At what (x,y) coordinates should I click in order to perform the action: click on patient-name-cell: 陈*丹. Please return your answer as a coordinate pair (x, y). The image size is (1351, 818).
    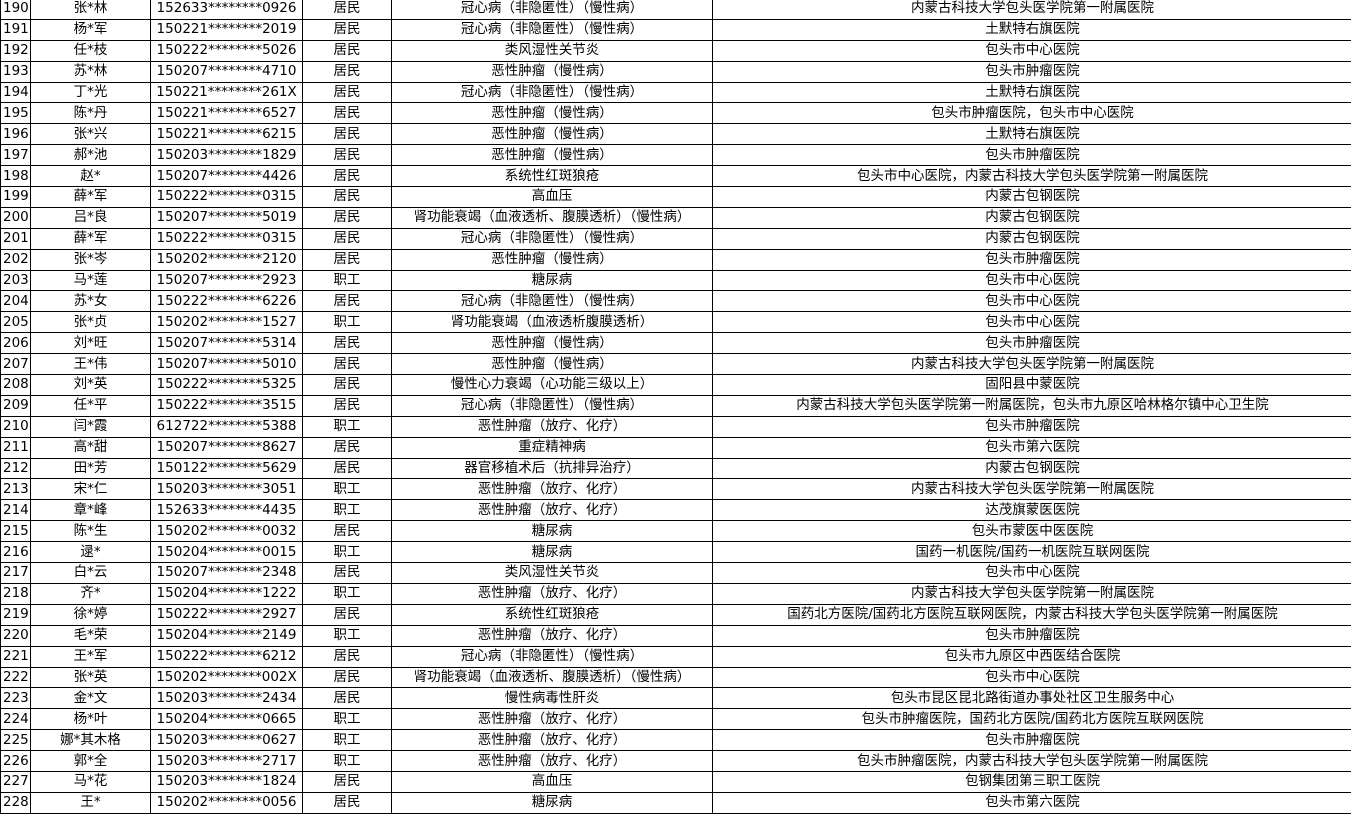
    Looking at the image, I should click on (90, 113).